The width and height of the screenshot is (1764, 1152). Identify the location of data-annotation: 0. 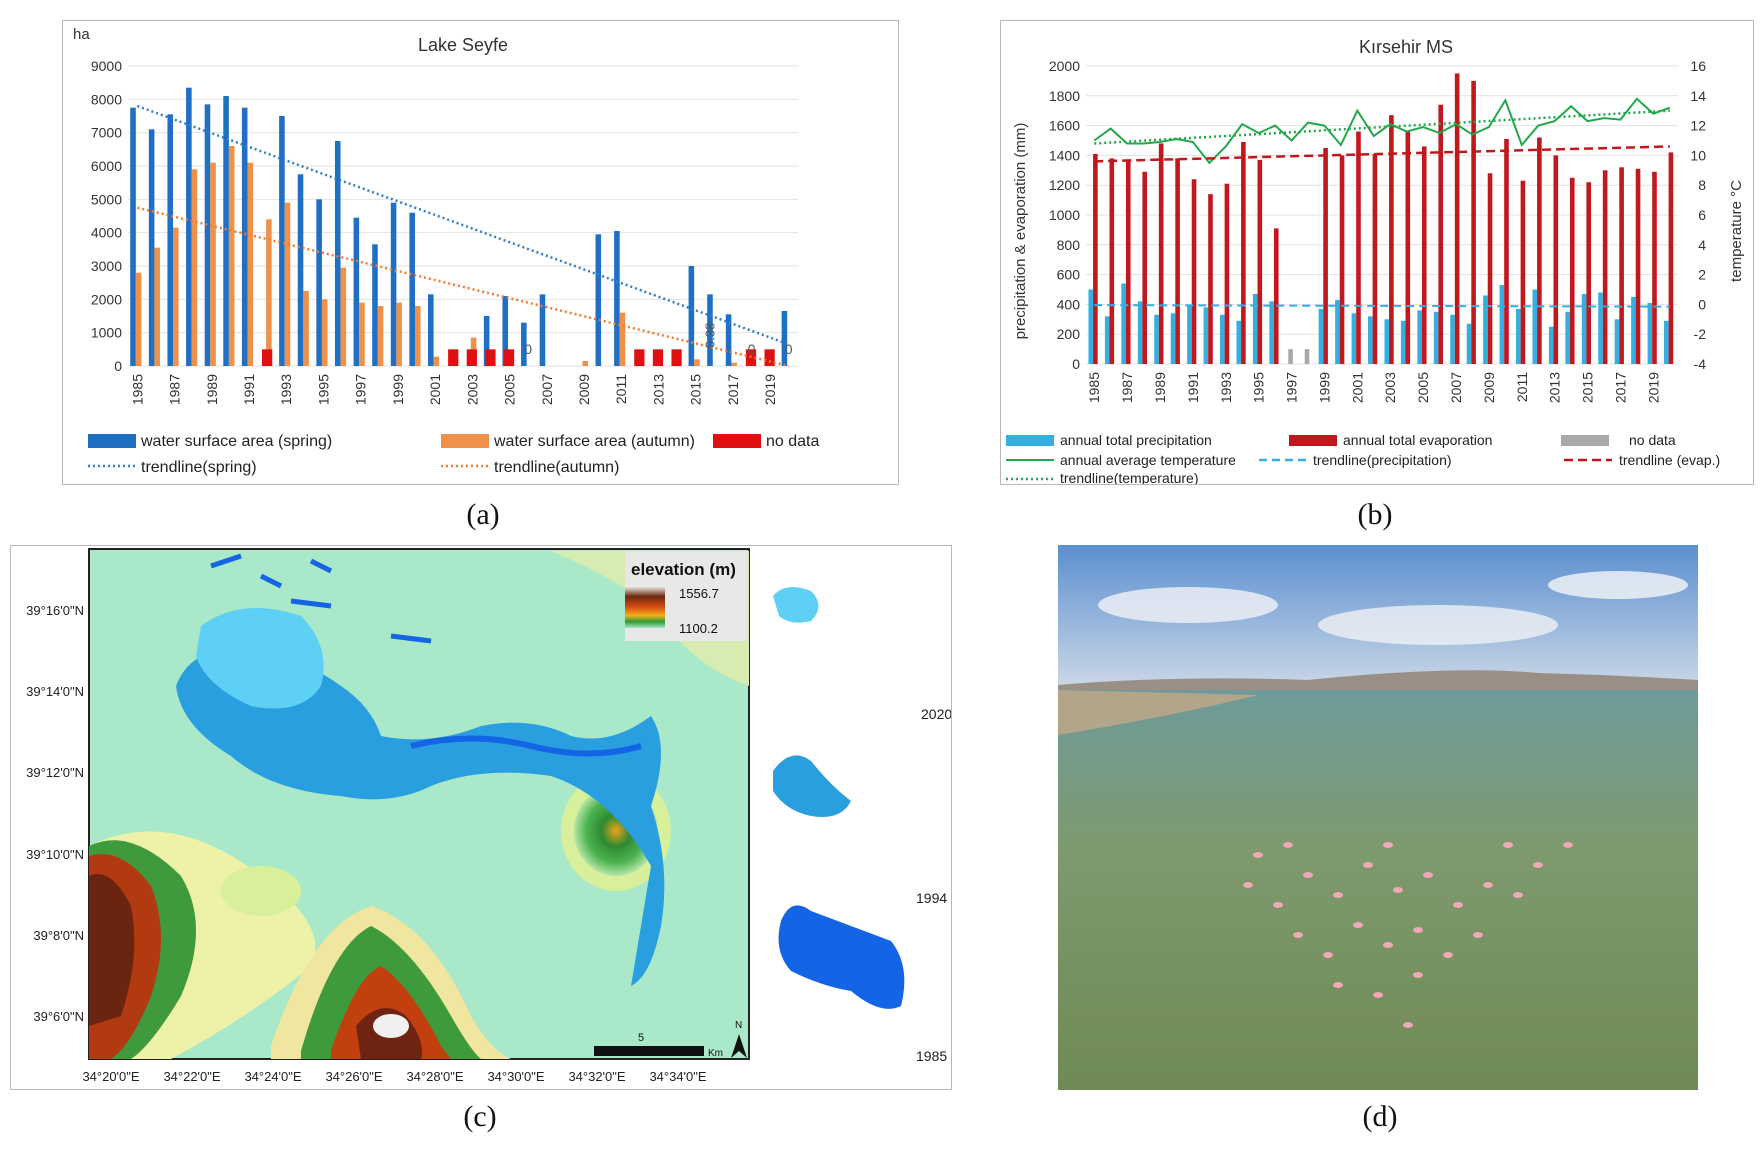
(789, 349).